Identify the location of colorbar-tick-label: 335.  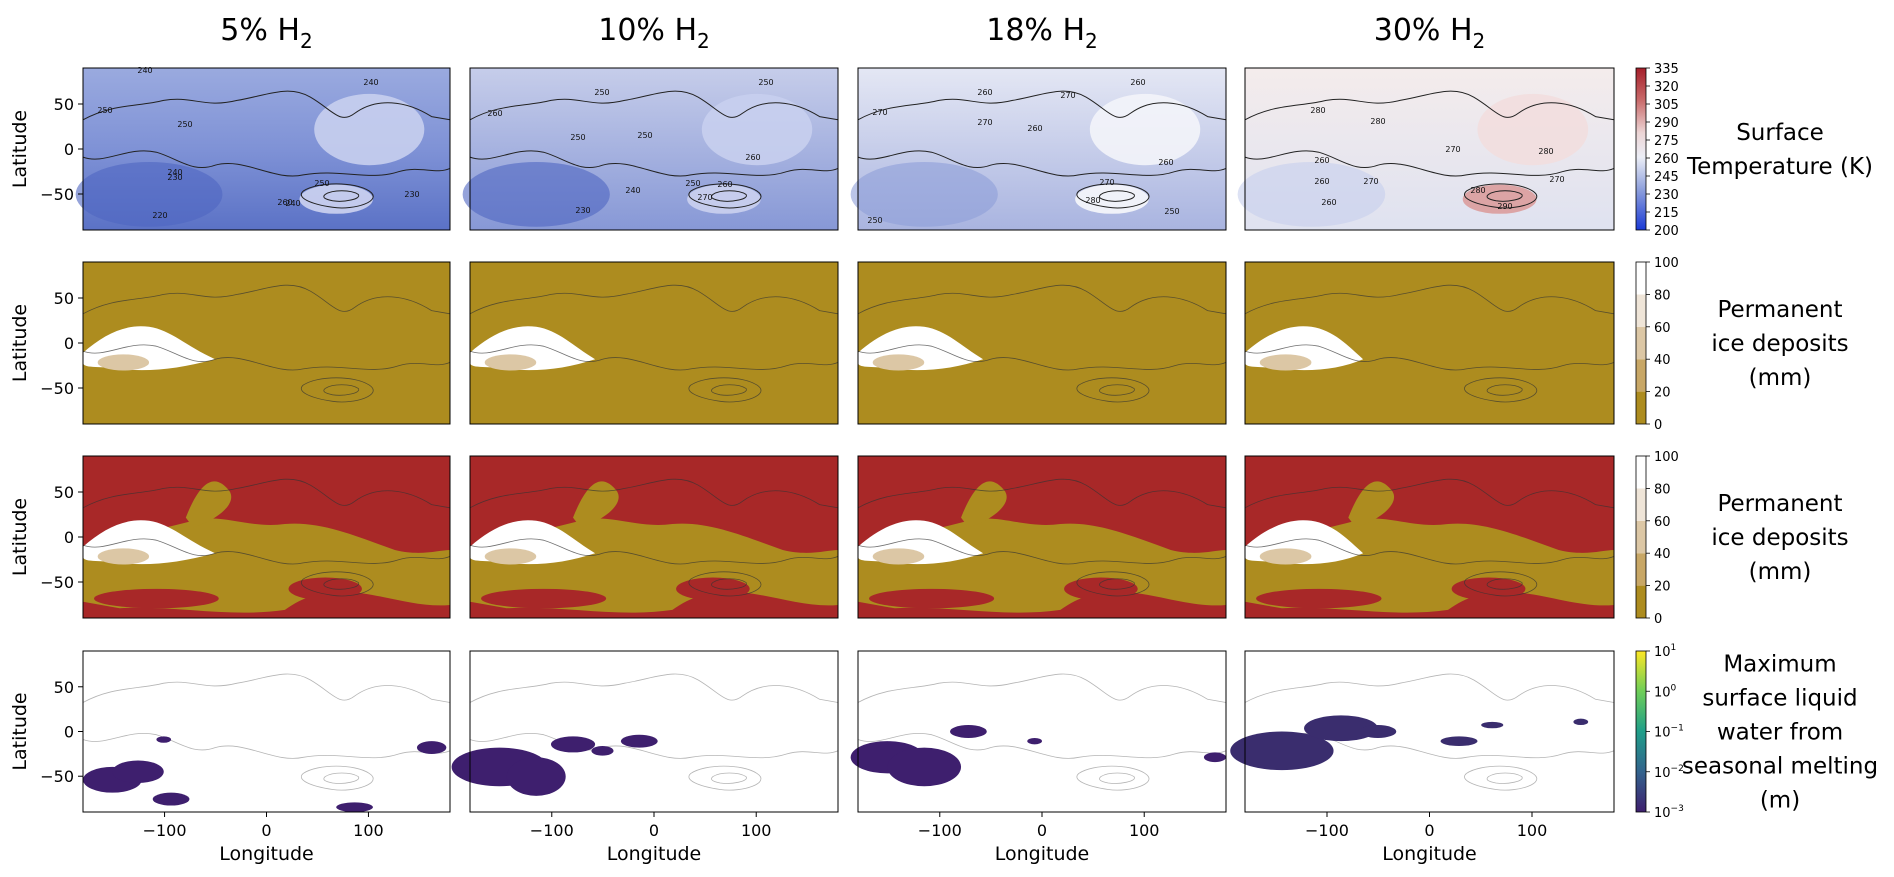
(1666, 69).